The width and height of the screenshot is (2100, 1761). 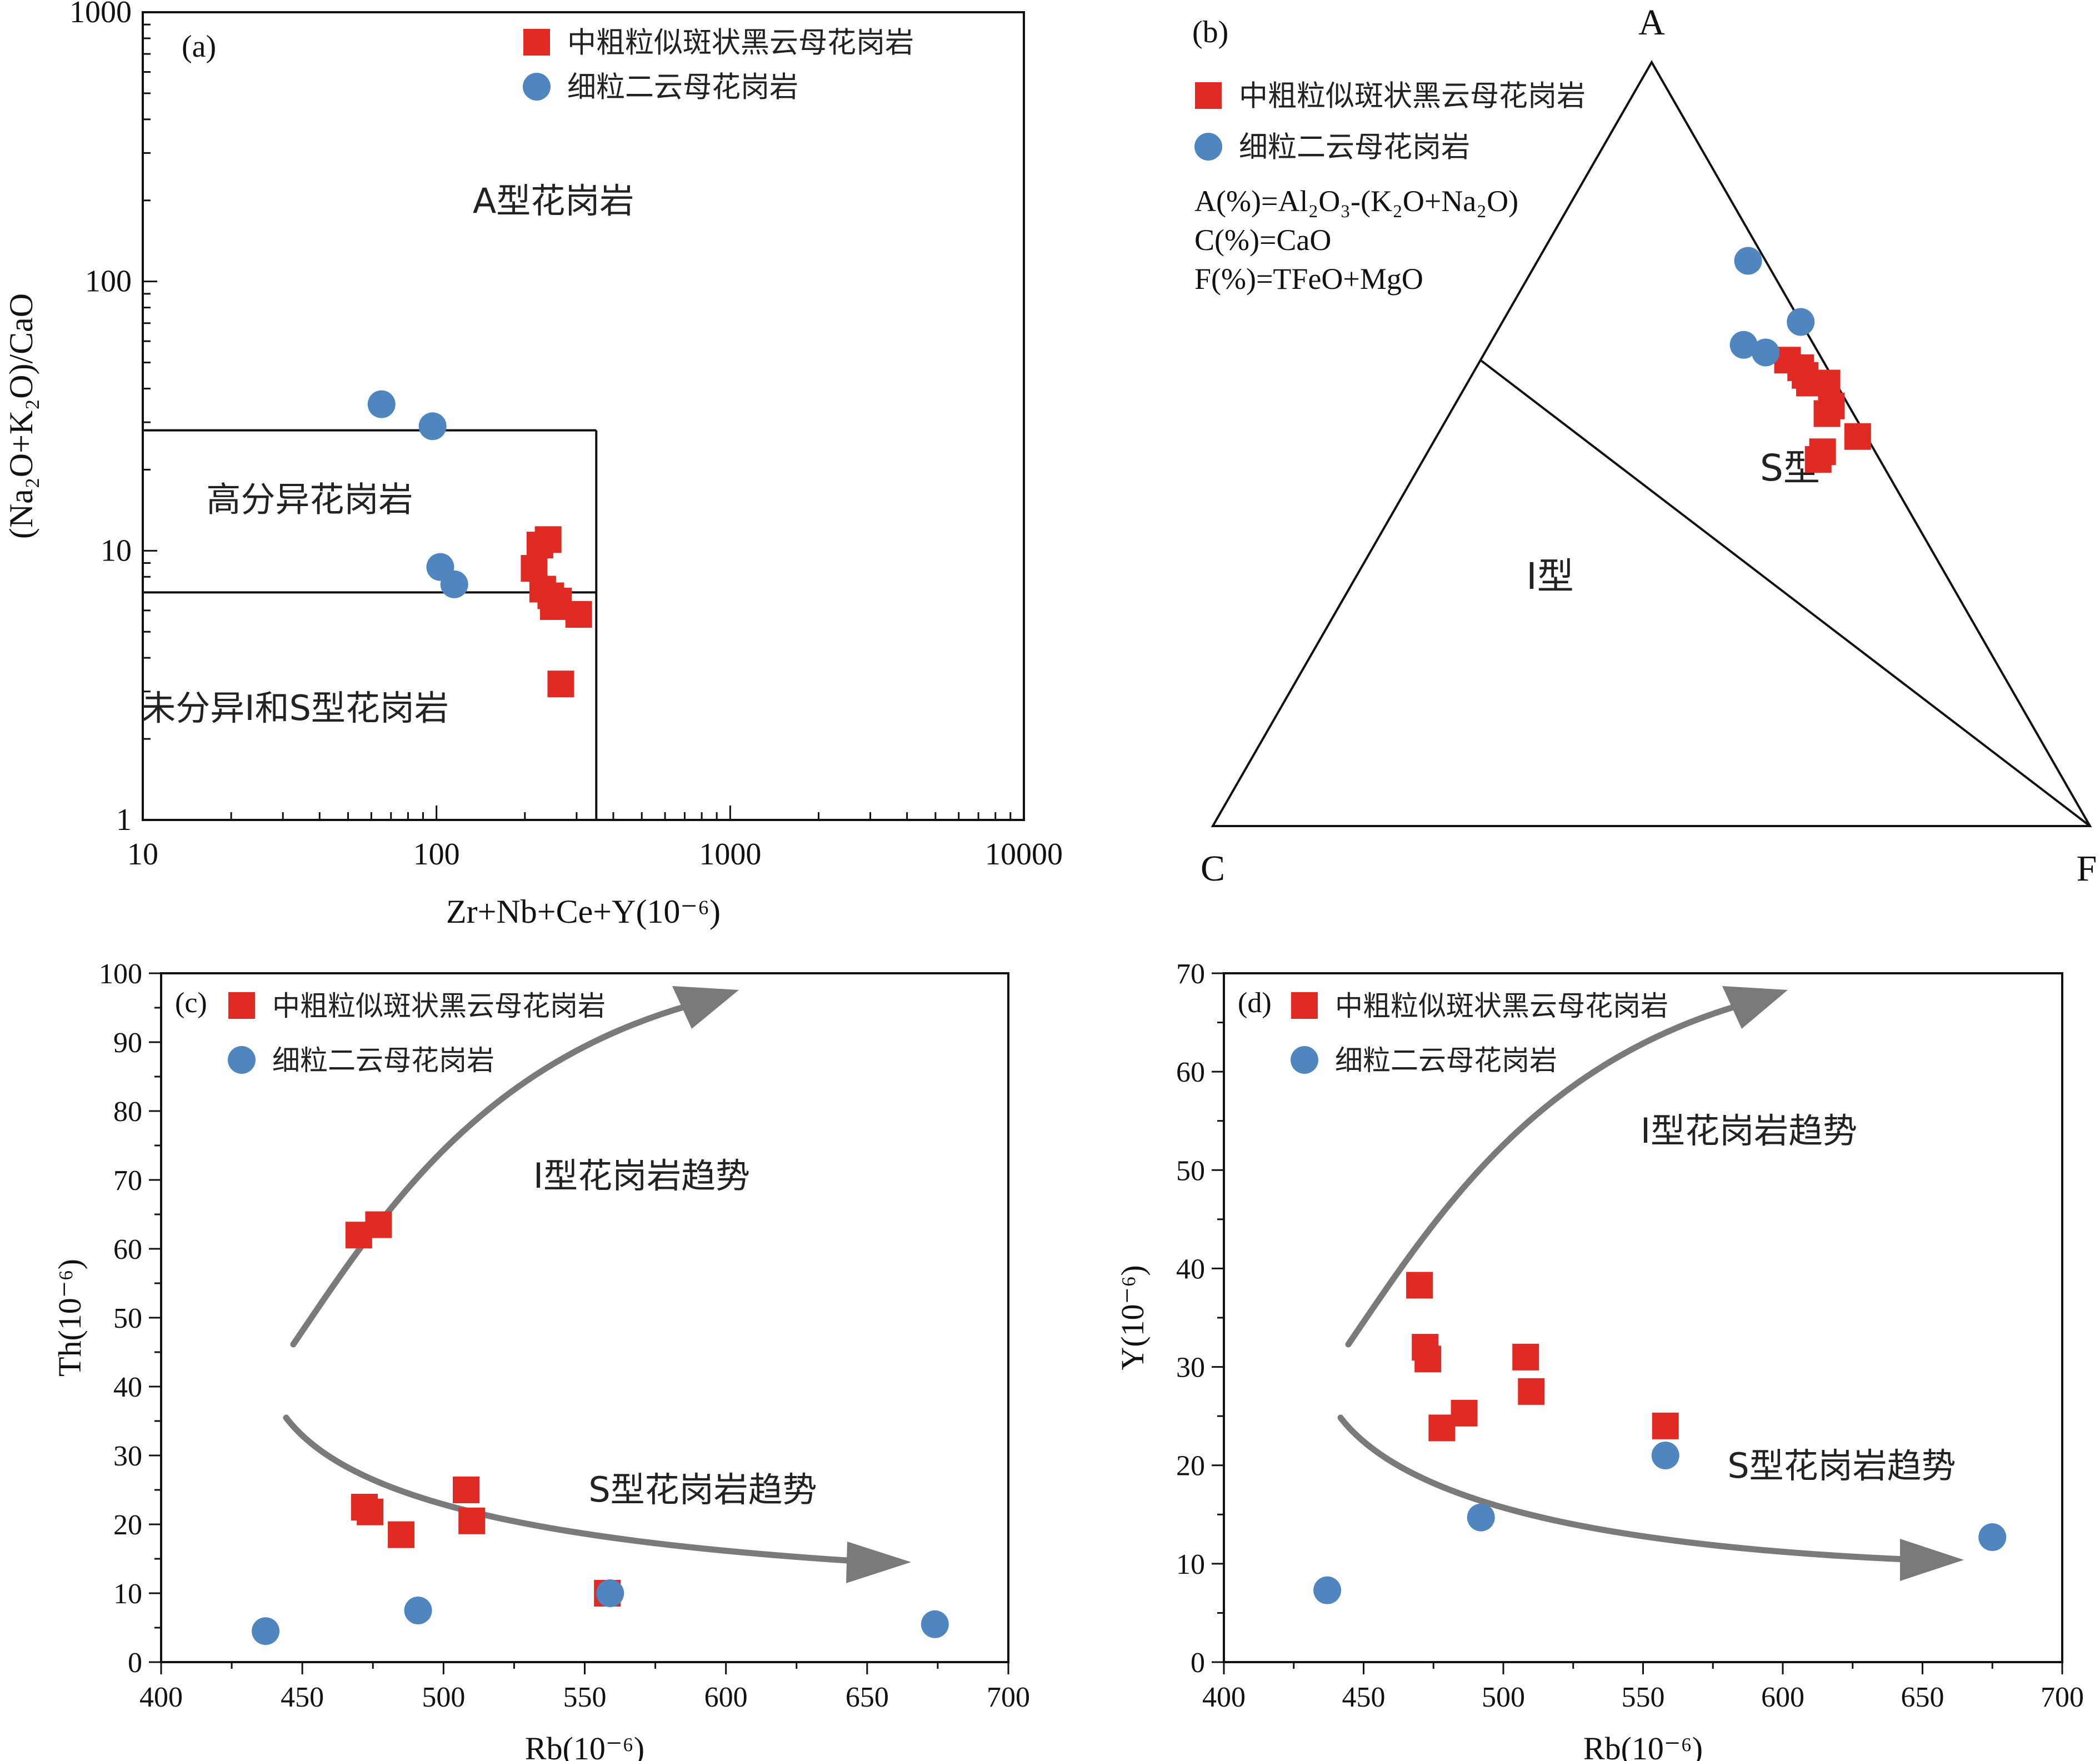 I want to click on panel-label: (d), so click(x=1255, y=1003).